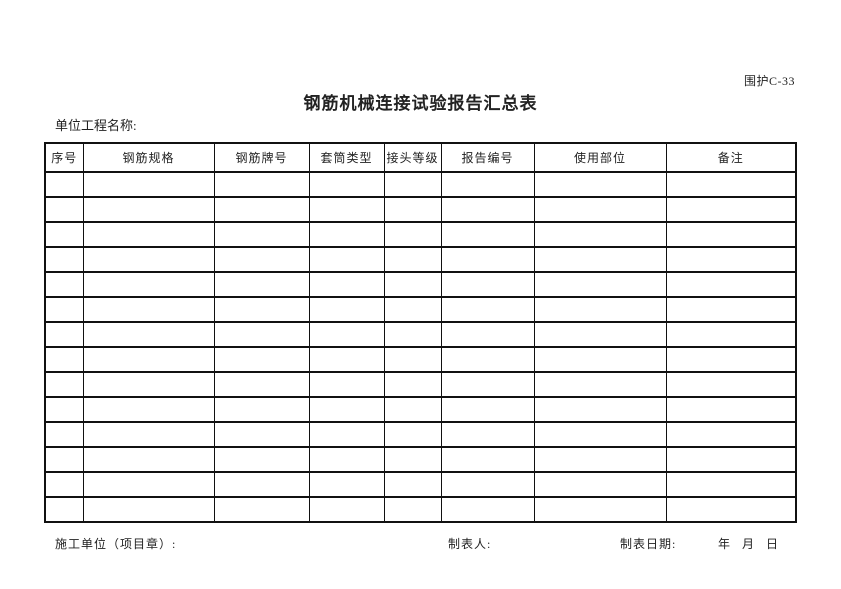 Image resolution: width=841 pixels, height=589 pixels. I want to click on column-header: 使用部位, so click(600, 157).